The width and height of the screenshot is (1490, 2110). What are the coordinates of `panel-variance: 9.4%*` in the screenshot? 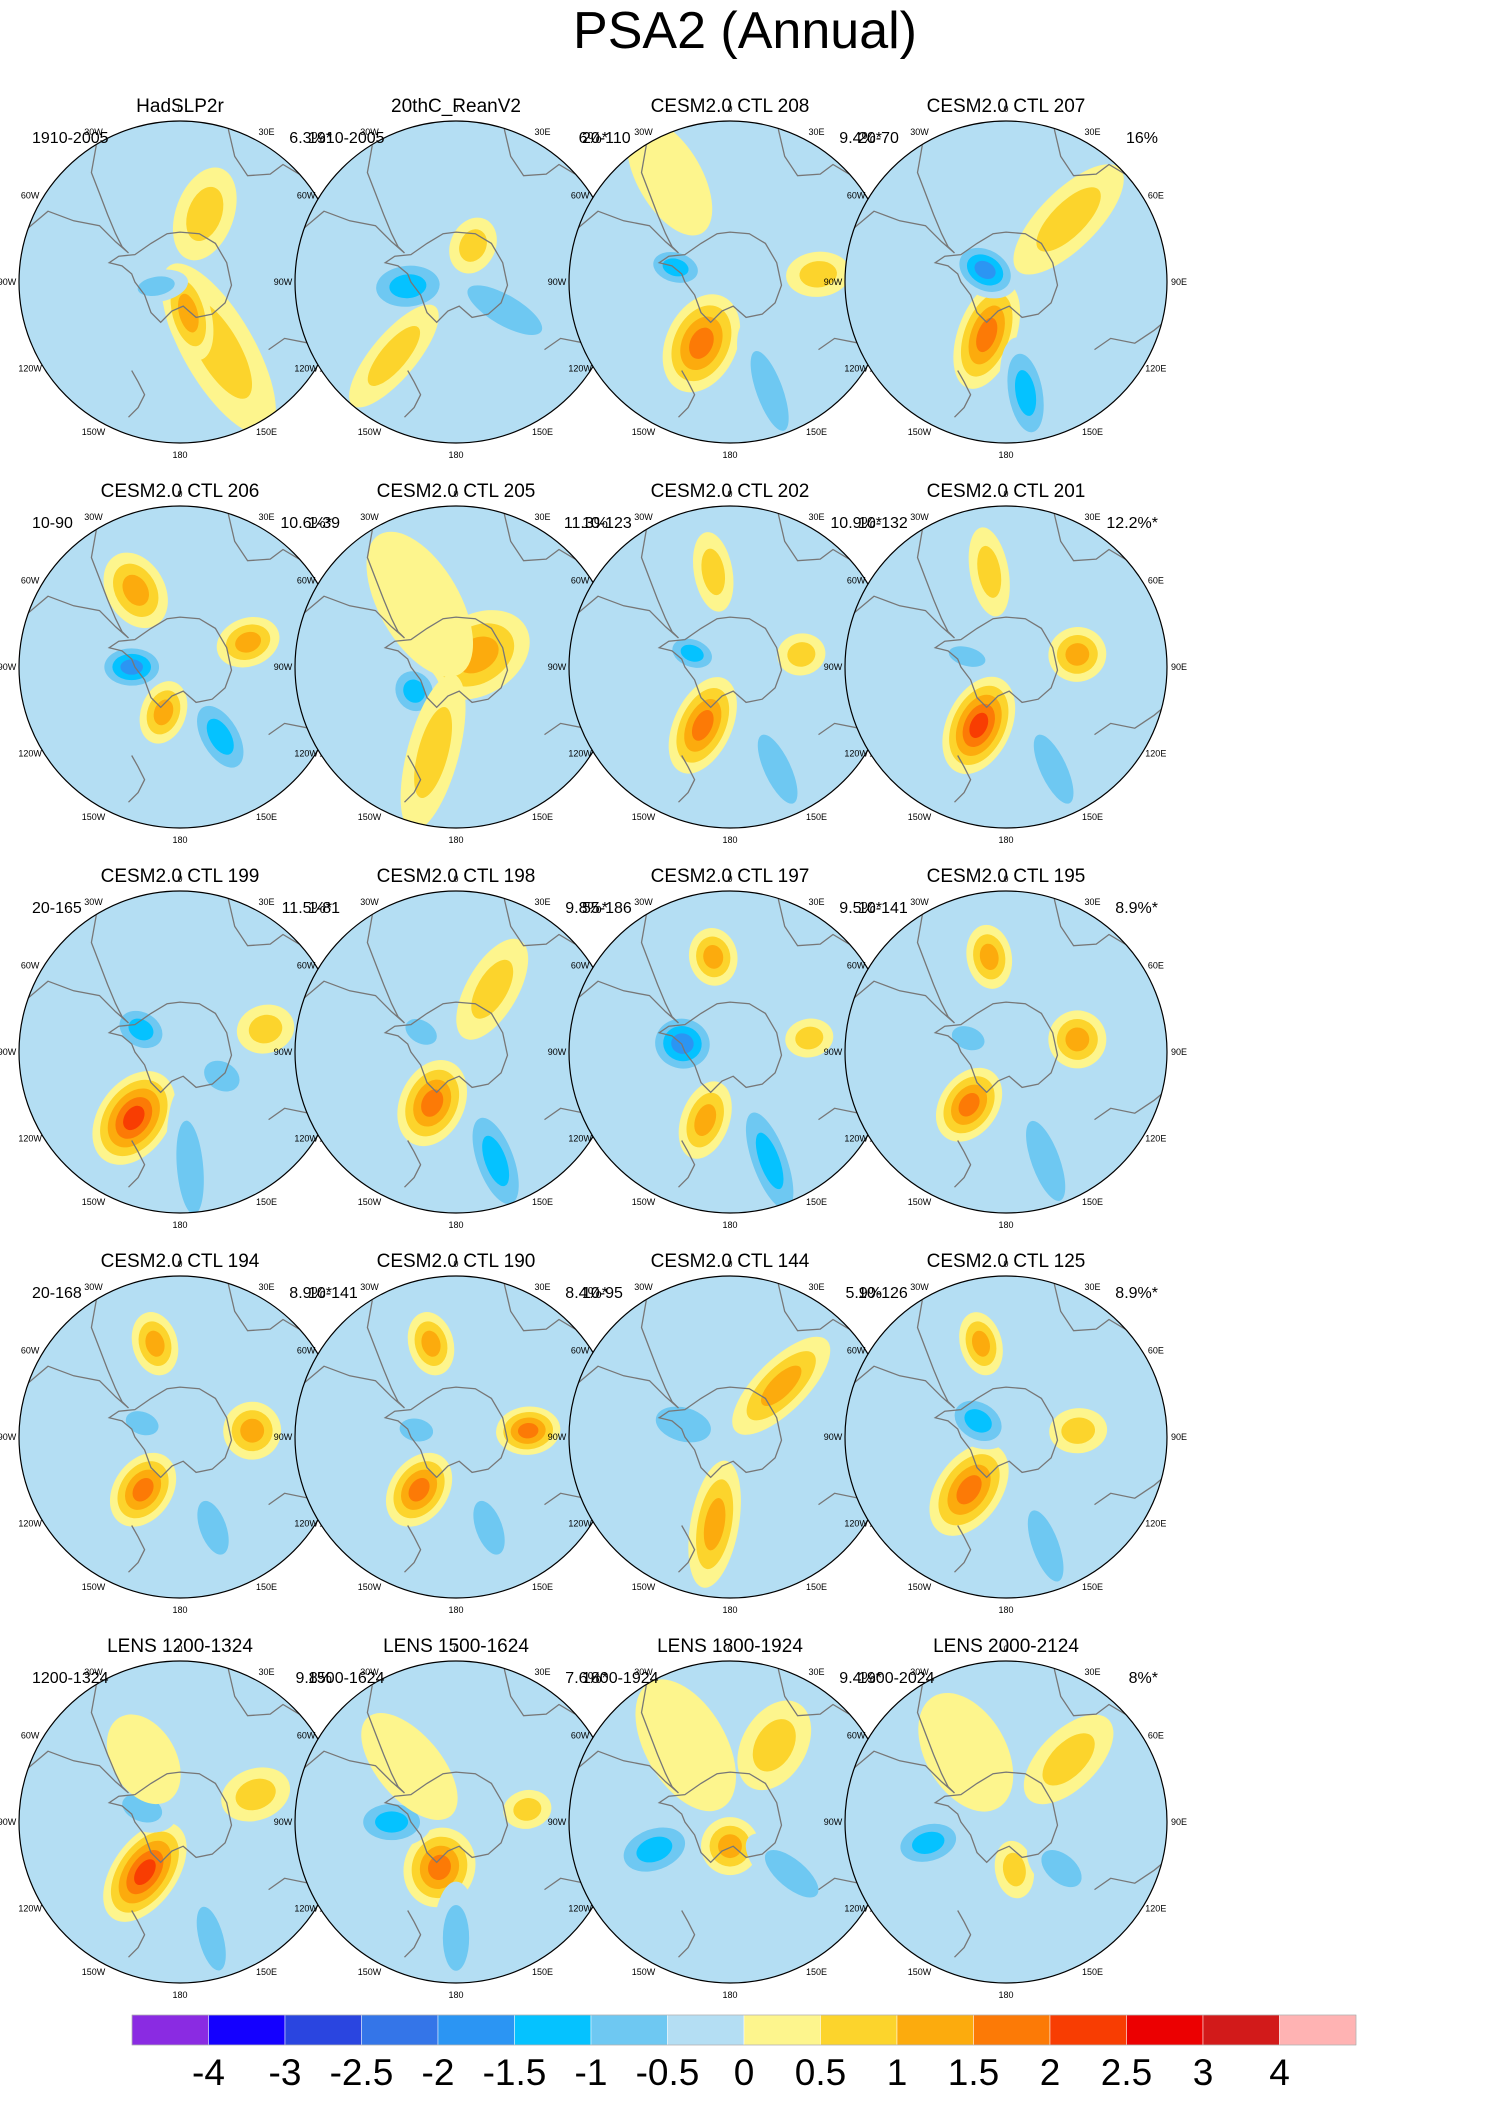 It's located at (860, 138).